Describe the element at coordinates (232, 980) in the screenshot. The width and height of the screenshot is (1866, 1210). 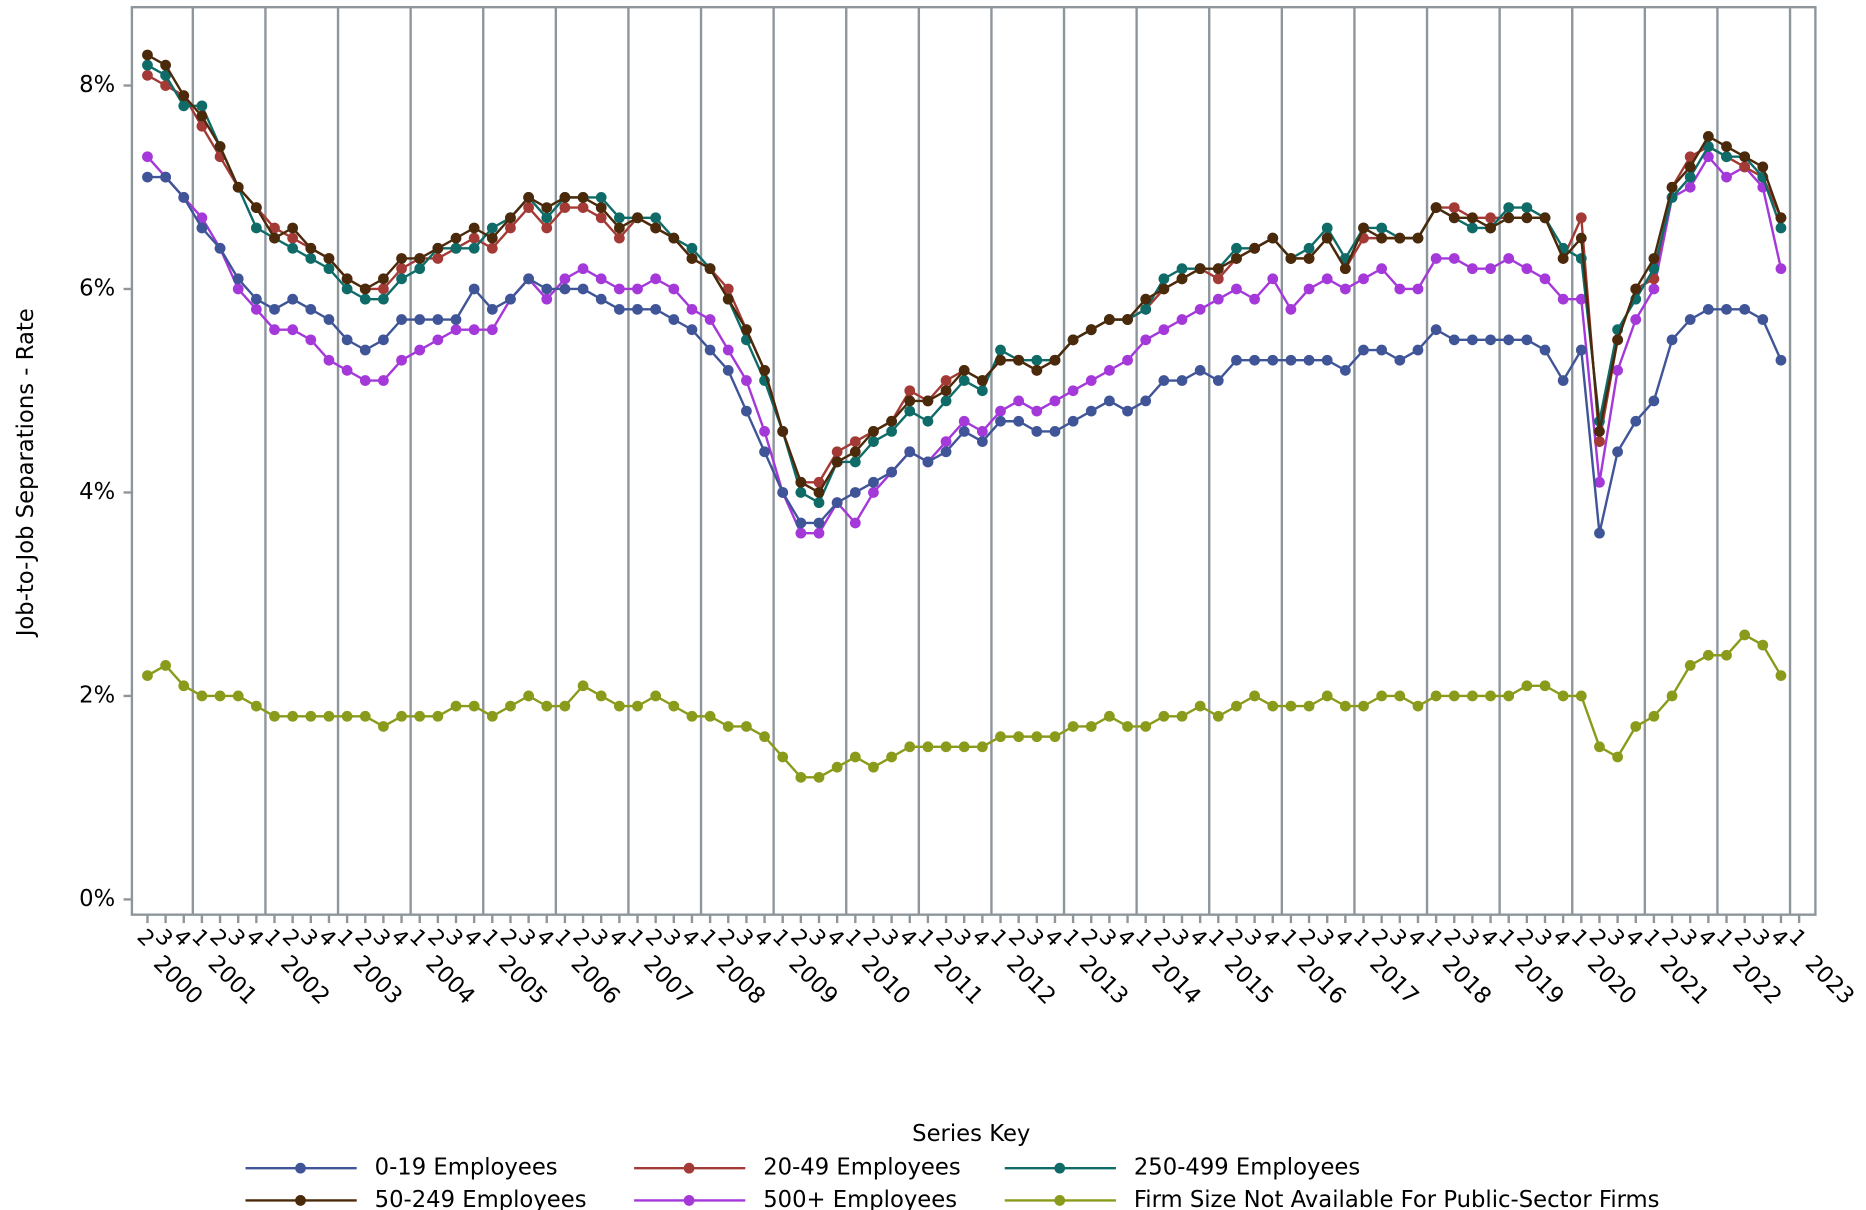
I see `year-label: 2001` at that location.